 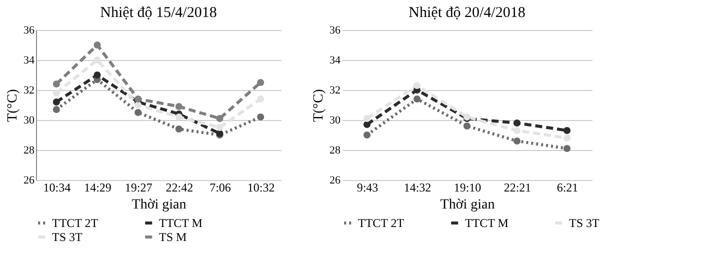 What do you see at coordinates (518, 187) in the screenshot?
I see `x-tick-label: 22:21` at bounding box center [518, 187].